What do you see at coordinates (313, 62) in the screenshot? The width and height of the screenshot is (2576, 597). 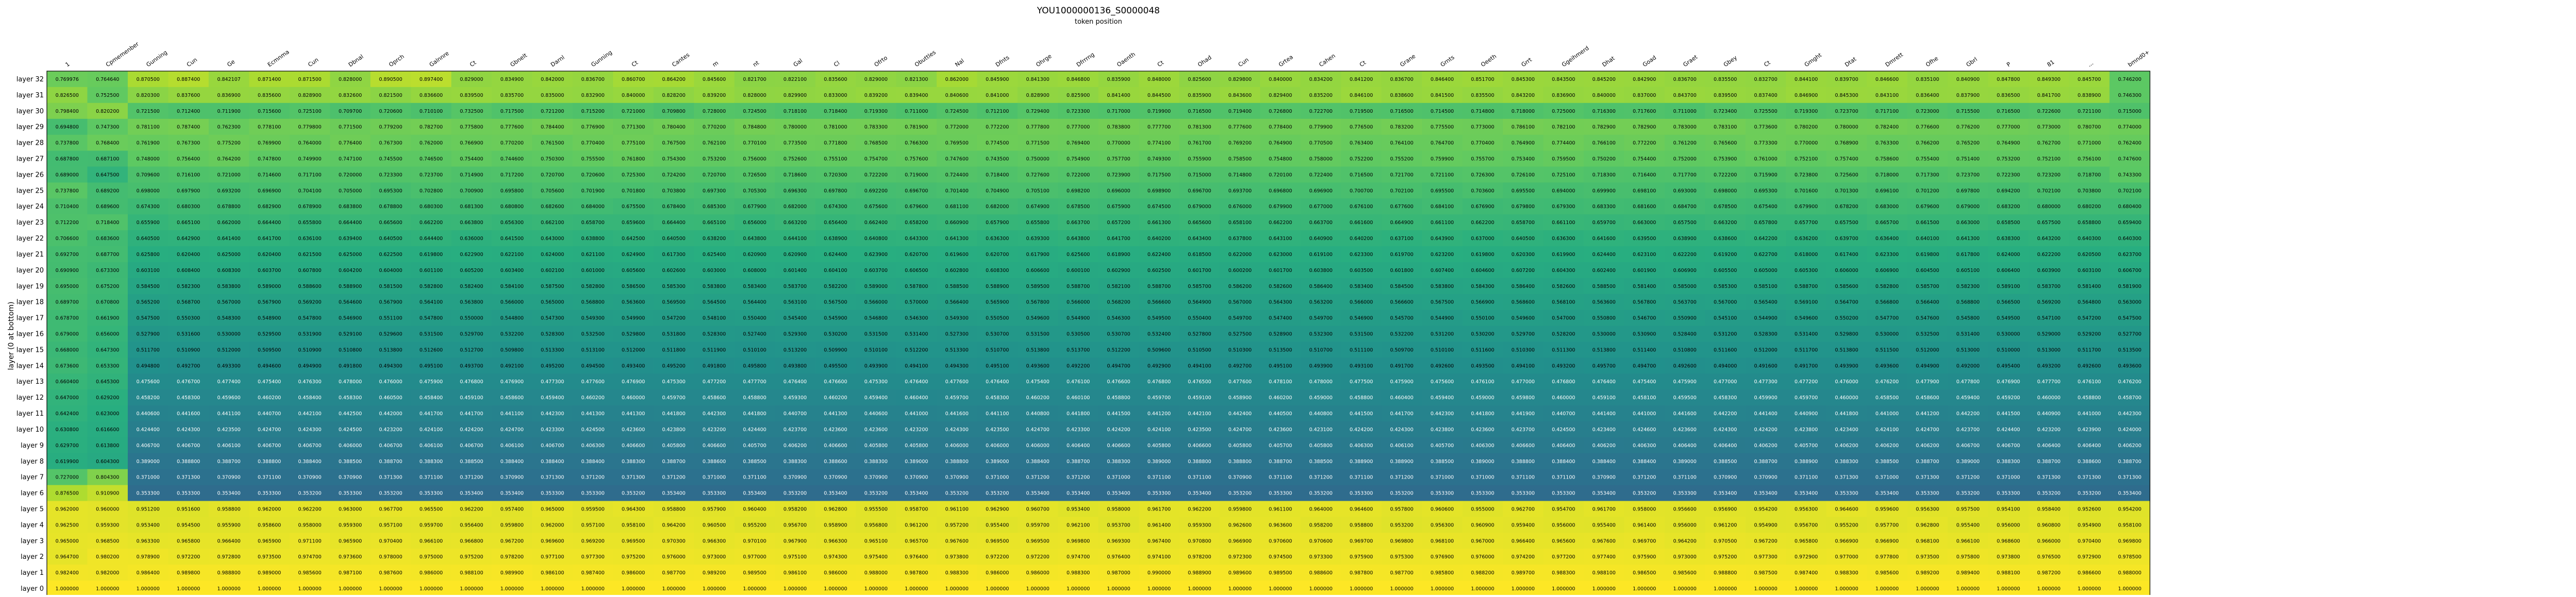 I see `x-tick-label: Cun` at bounding box center [313, 62].